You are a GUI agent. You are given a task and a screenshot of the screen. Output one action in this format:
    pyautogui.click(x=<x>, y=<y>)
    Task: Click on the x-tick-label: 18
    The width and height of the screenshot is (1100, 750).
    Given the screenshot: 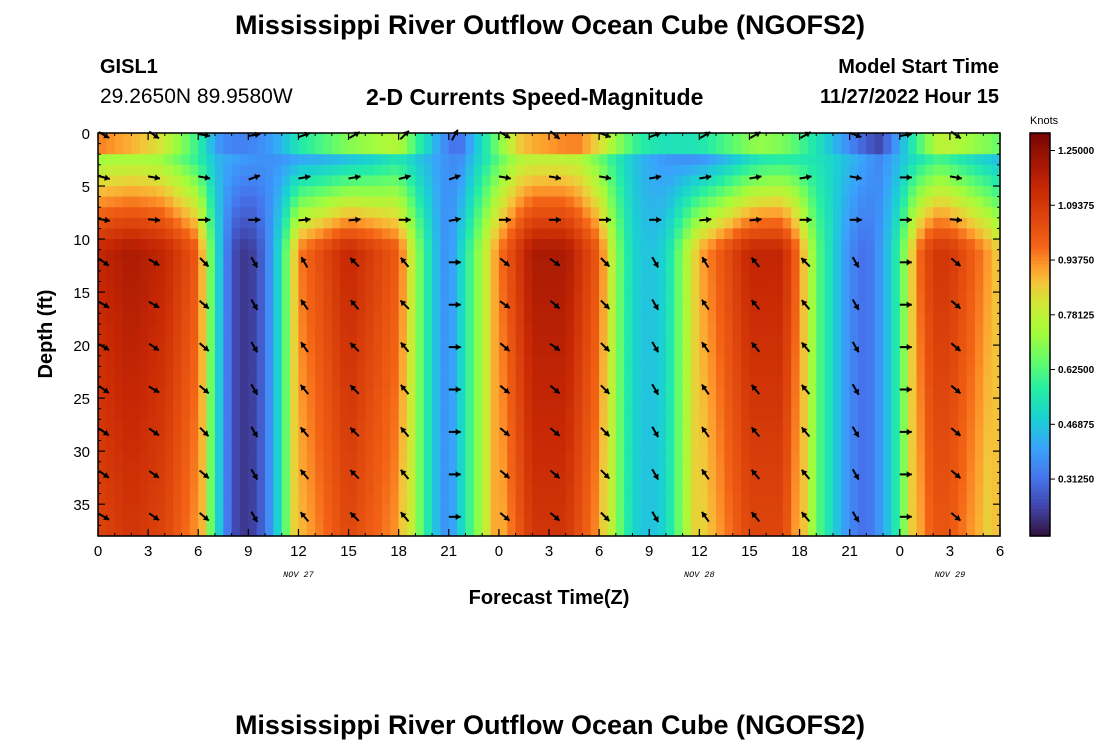 What is the action you would take?
    pyautogui.click(x=799, y=551)
    